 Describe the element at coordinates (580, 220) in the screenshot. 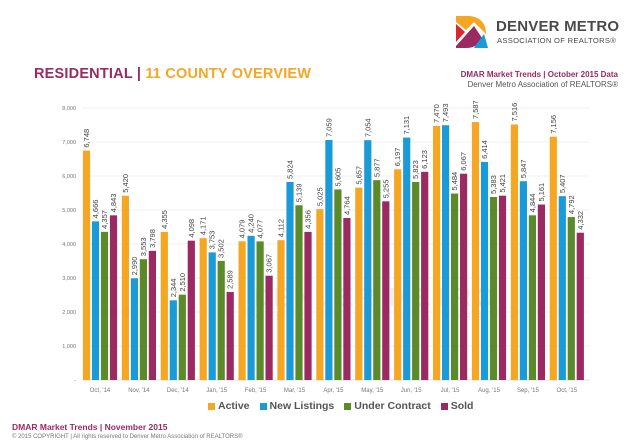

I see `data-label: 4,332` at that location.